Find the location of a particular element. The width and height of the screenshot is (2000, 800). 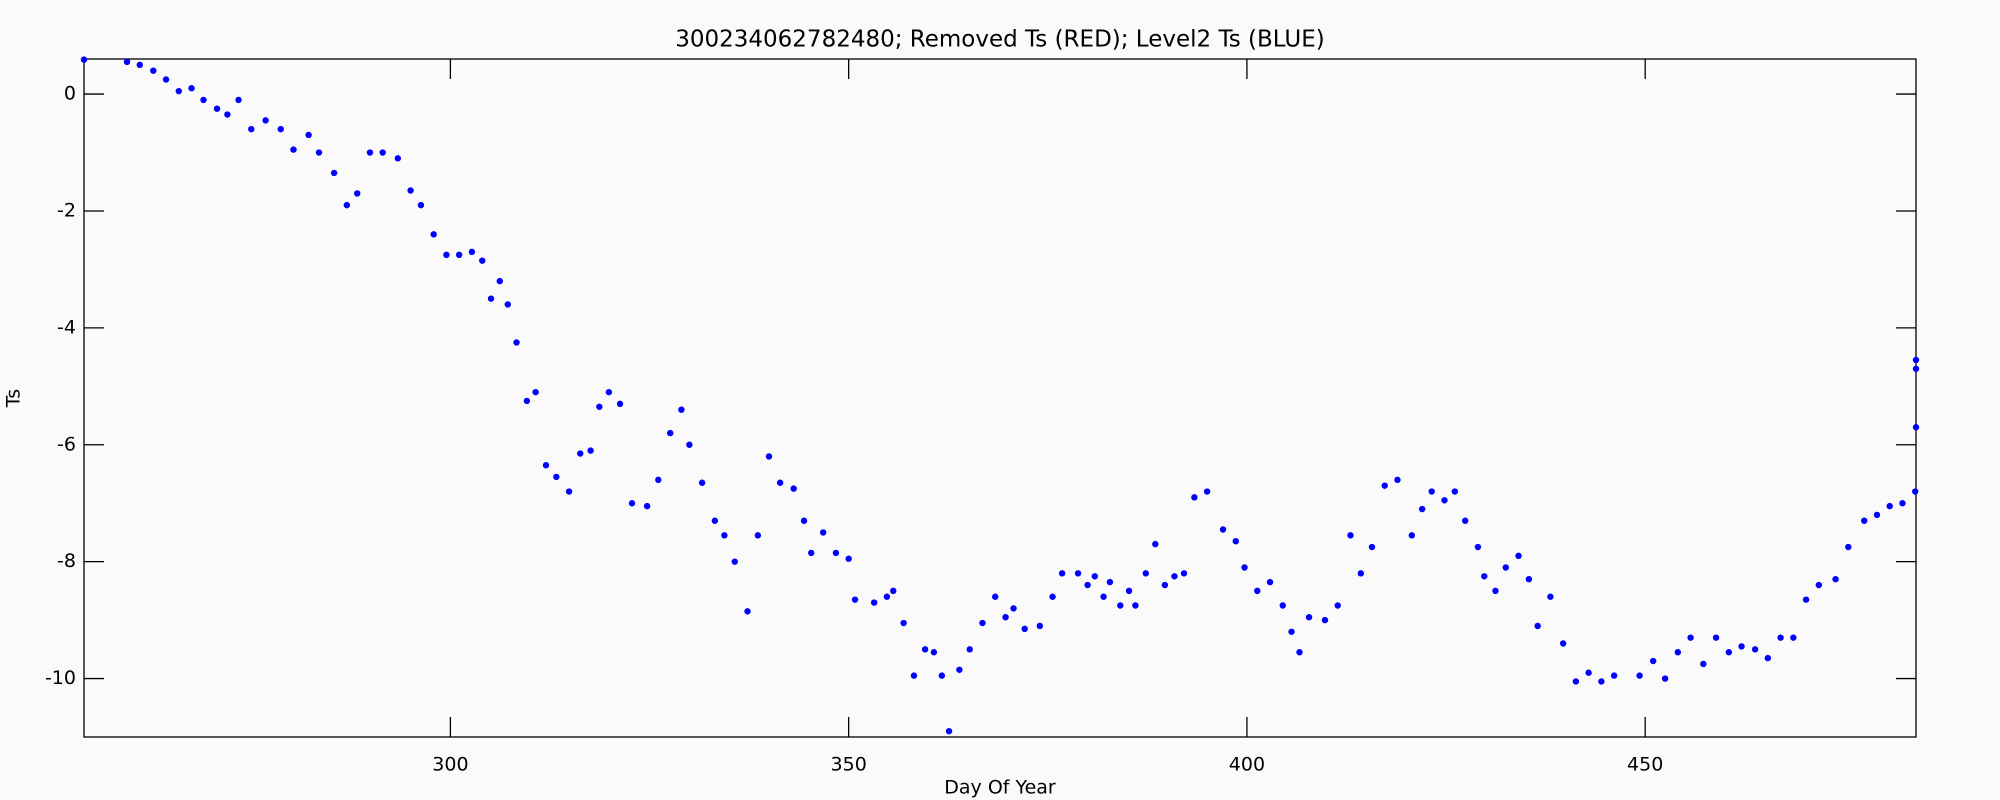

x-tick-label: 350 is located at coordinates (849, 765).